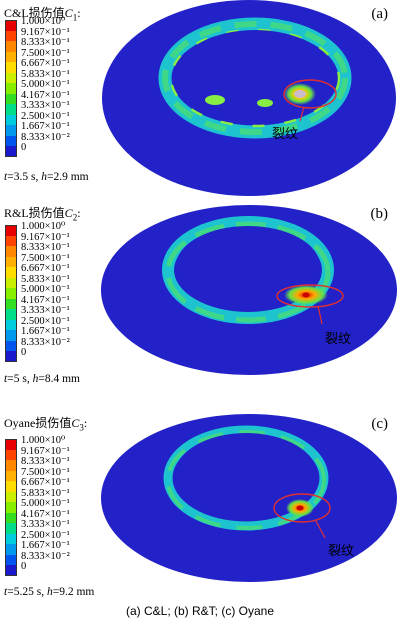  Describe the element at coordinates (379, 424) in the screenshot. I see `panel-tag: (c)` at that location.